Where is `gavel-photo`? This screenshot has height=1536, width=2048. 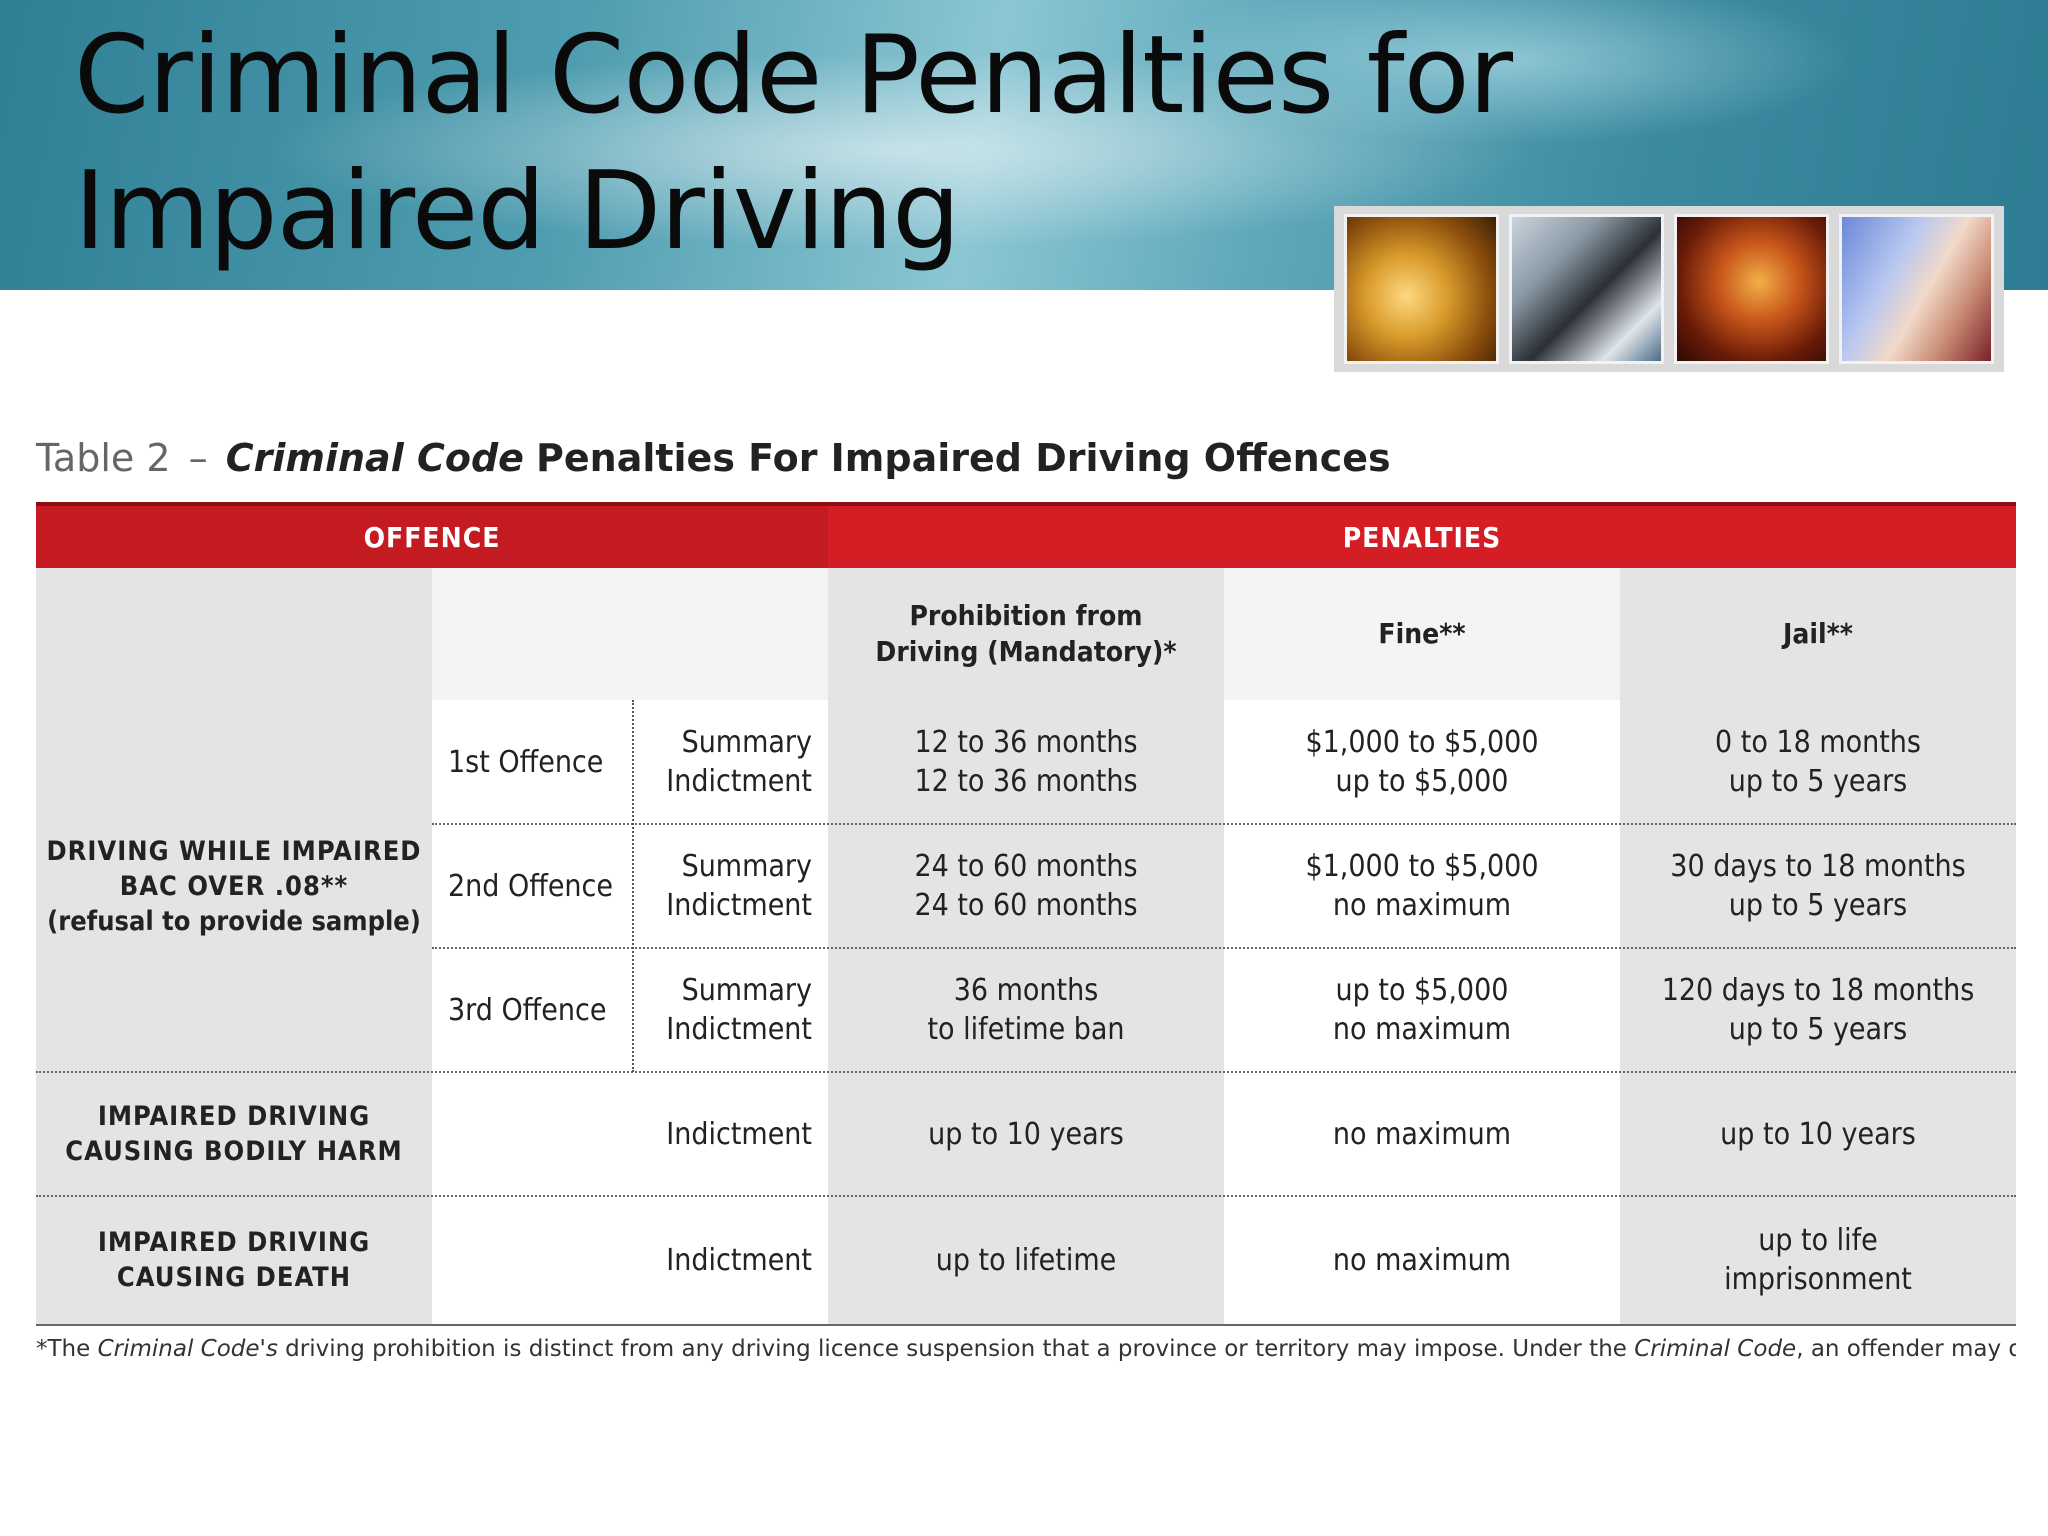 gavel-photo is located at coordinates (1751, 289).